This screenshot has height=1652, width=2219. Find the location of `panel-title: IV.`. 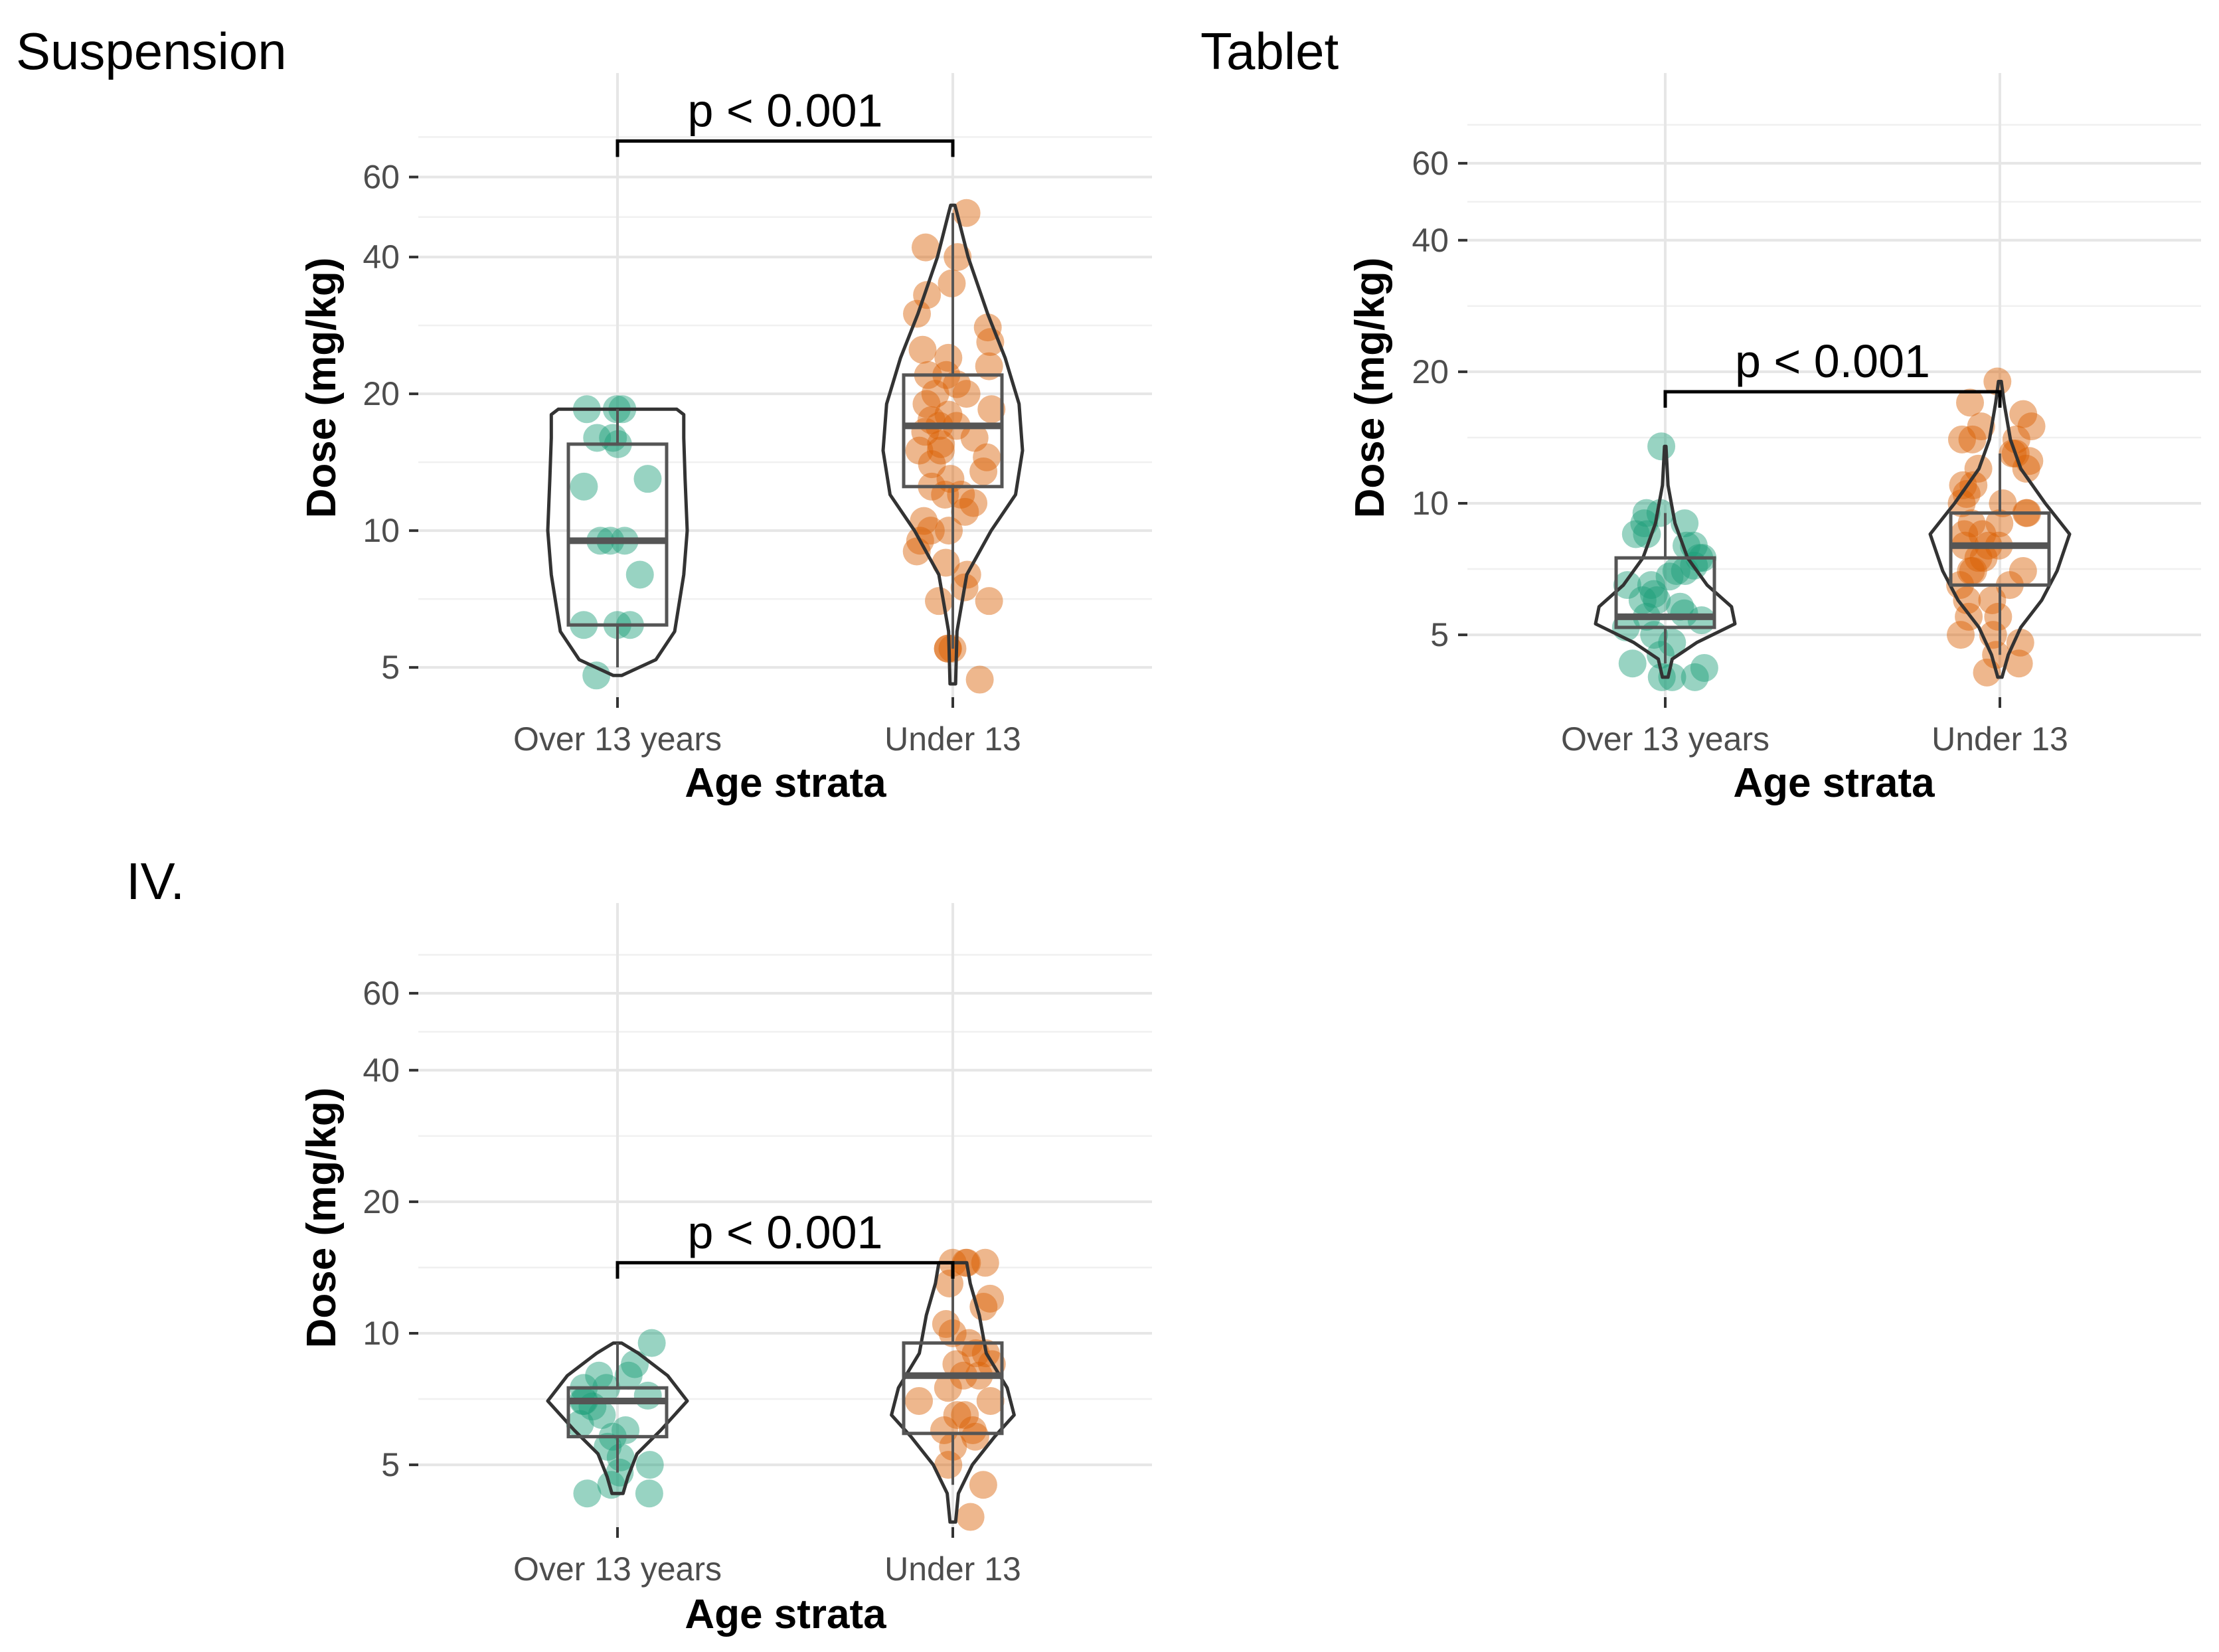

panel-title: IV. is located at coordinates (155, 881).